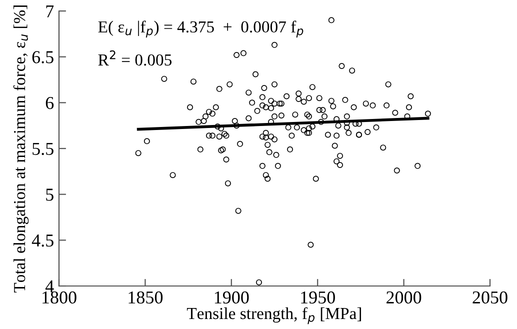 The width and height of the screenshot is (517, 329). I want to click on y-tick-label: 6.5, so click(43, 57).